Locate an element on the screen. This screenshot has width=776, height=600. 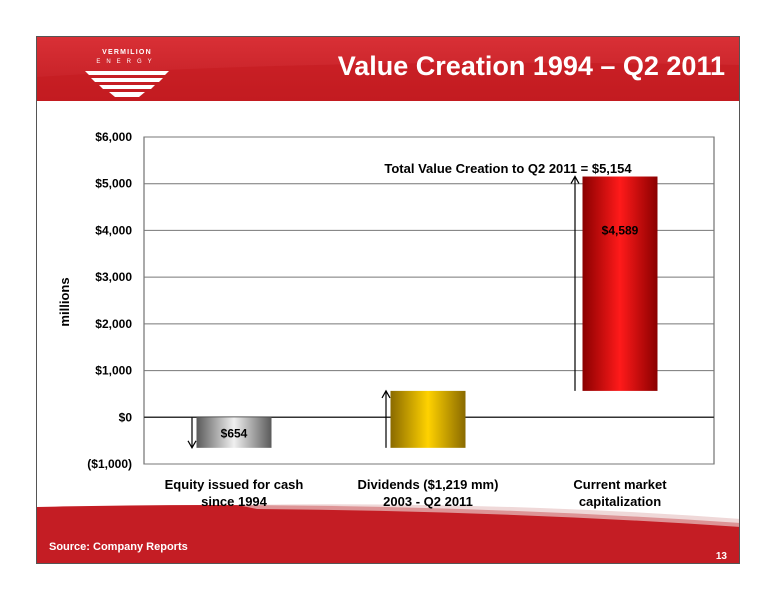
logo-text-bottom: ENERGY is located at coordinates (127, 62).